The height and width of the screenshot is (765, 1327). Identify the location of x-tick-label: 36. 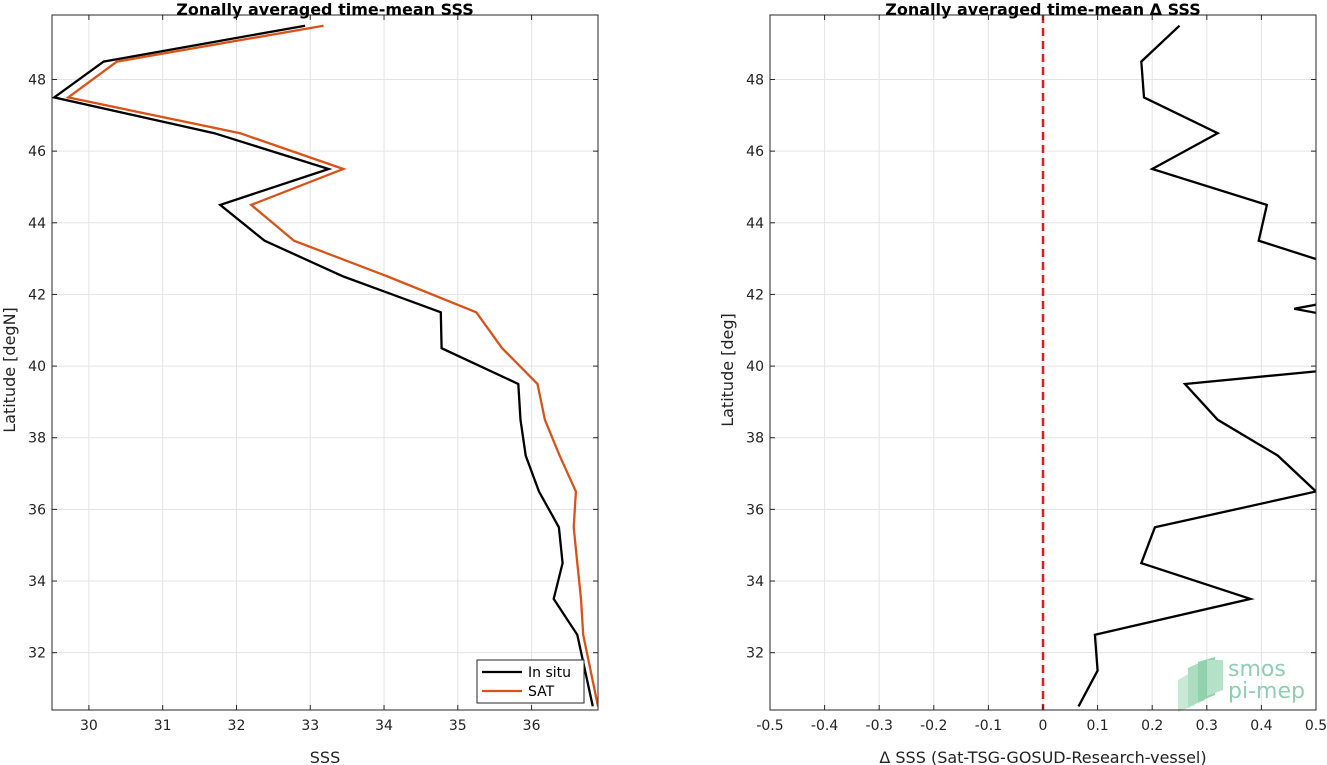
(532, 726).